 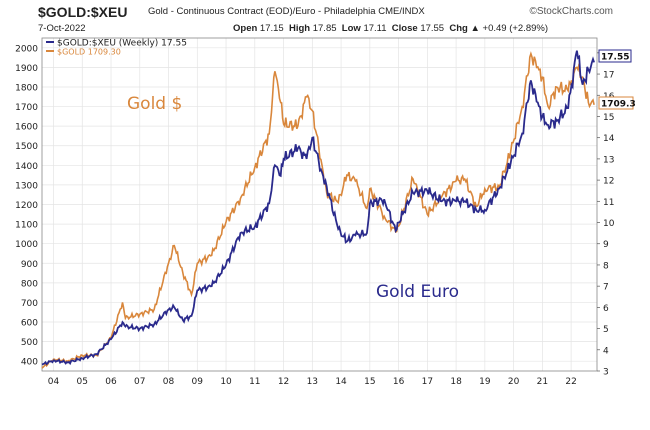 What do you see at coordinates (609, 139) in the screenshot?
I see `right-tick-label: 14` at bounding box center [609, 139].